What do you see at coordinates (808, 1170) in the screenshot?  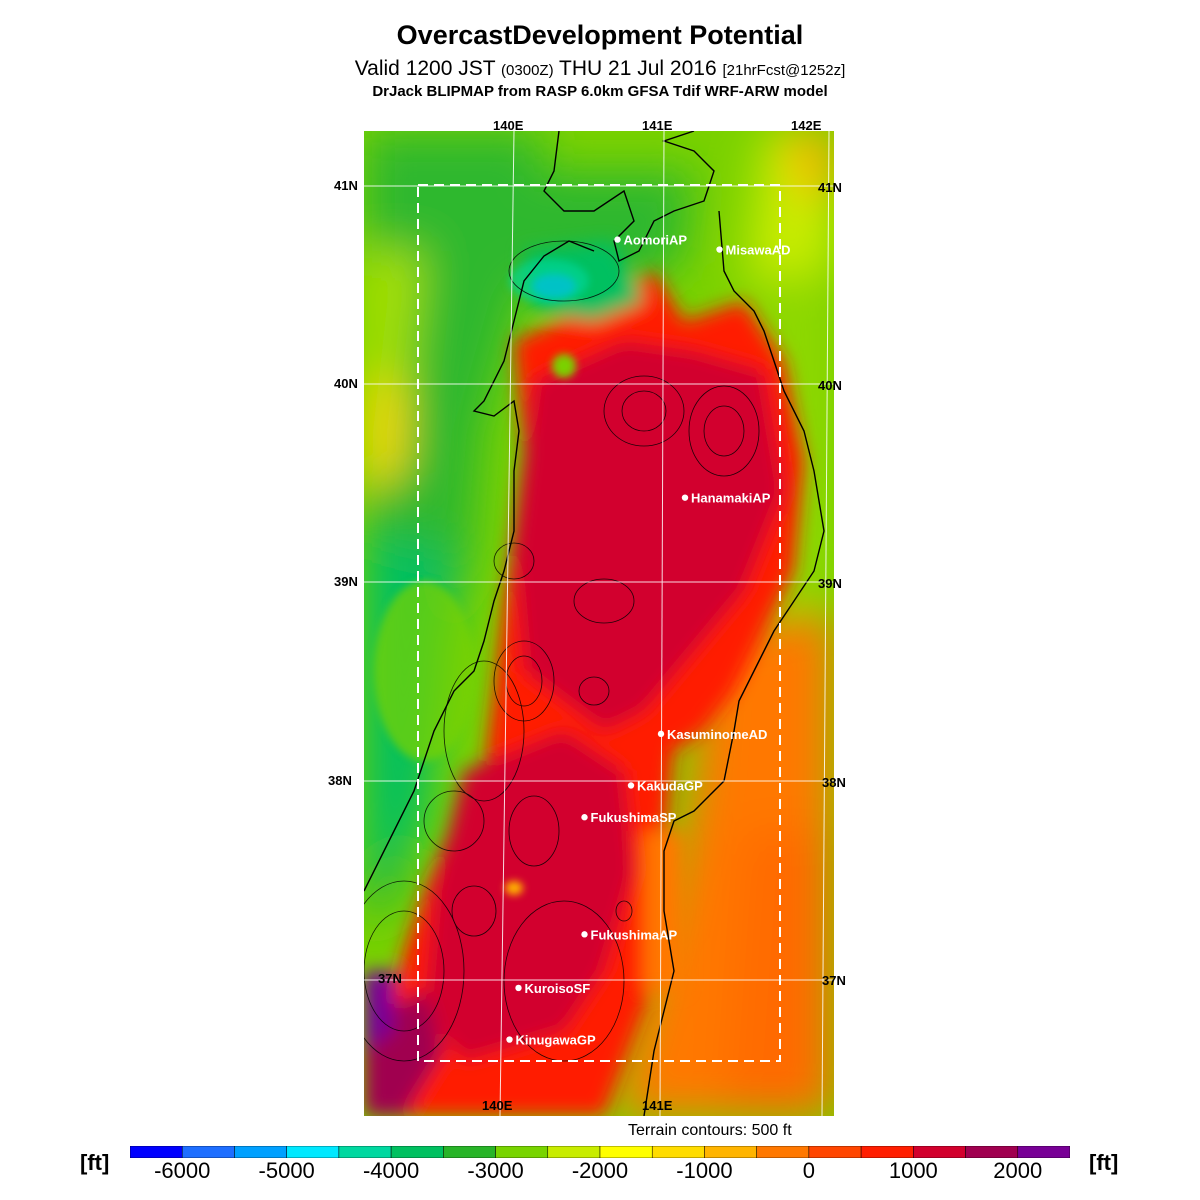 I see `colorbar-label: 0` at bounding box center [808, 1170].